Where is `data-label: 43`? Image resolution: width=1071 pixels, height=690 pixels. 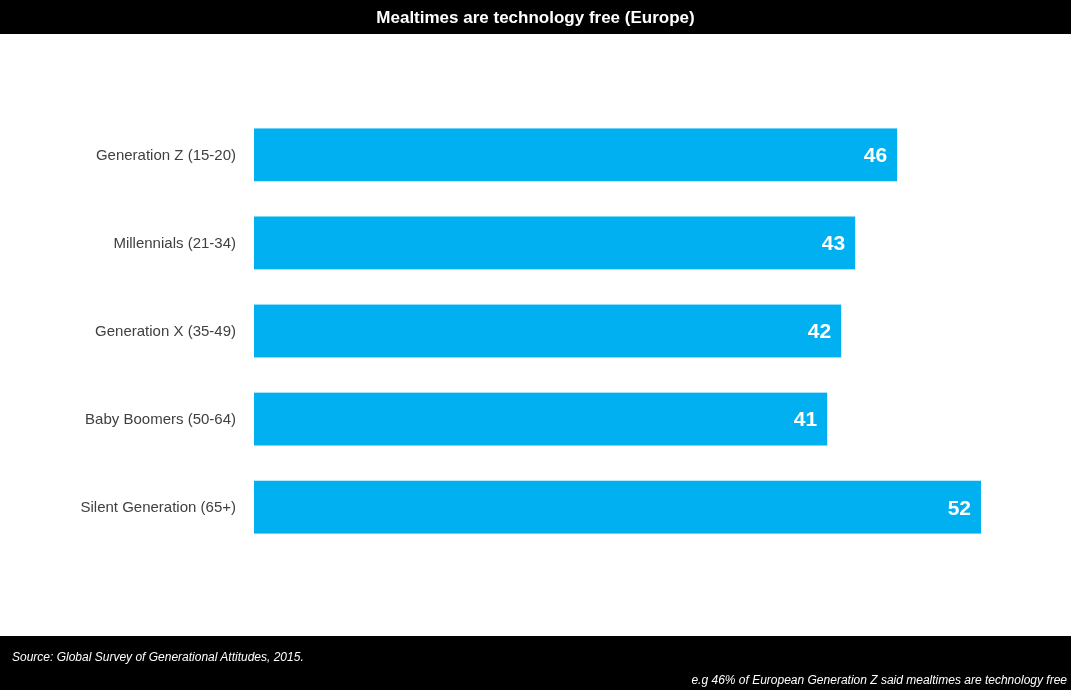
data-label: 43 is located at coordinates (833, 243).